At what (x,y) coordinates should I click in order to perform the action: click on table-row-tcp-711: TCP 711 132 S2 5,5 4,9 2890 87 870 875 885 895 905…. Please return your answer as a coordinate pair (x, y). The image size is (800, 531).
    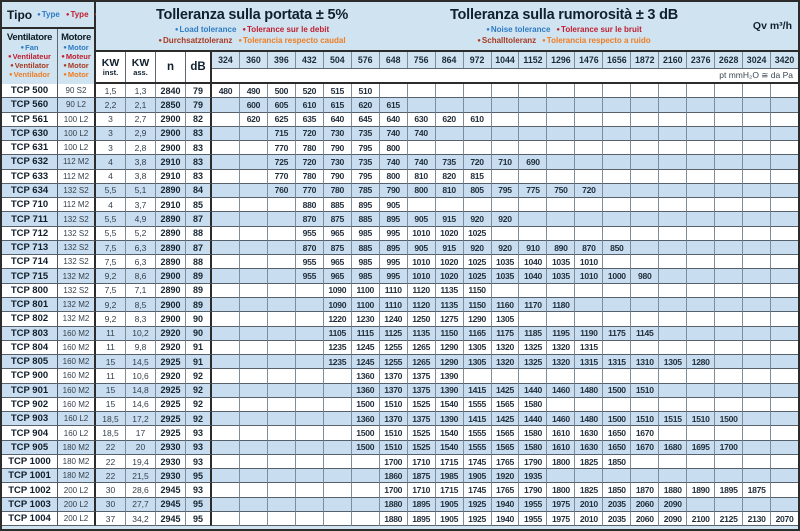
    Looking at the image, I should click on (400, 219).